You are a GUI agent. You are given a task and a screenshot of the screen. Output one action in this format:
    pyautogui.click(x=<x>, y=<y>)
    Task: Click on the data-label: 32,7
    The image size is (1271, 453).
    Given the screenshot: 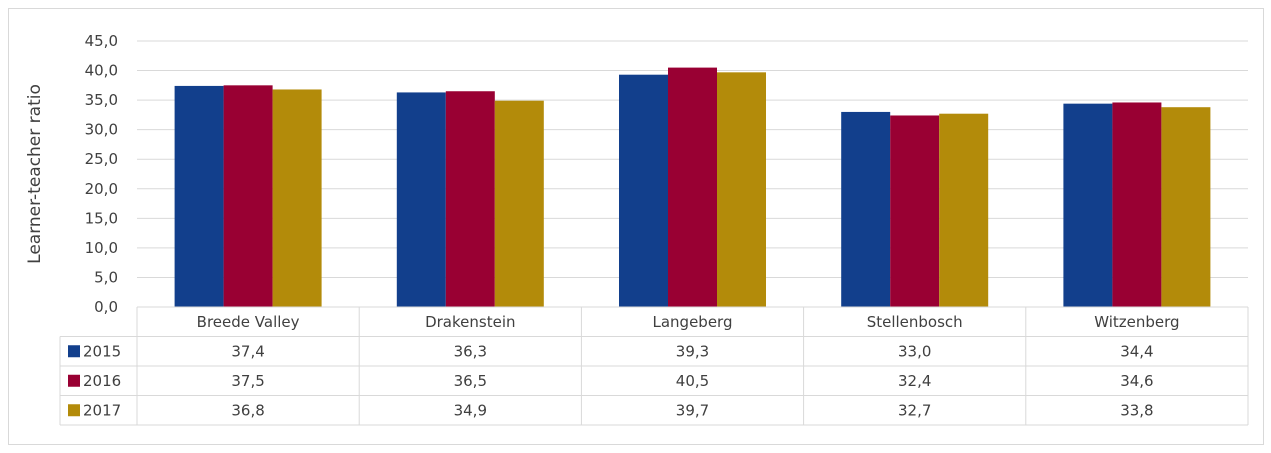 What is the action you would take?
    pyautogui.click(x=914, y=410)
    